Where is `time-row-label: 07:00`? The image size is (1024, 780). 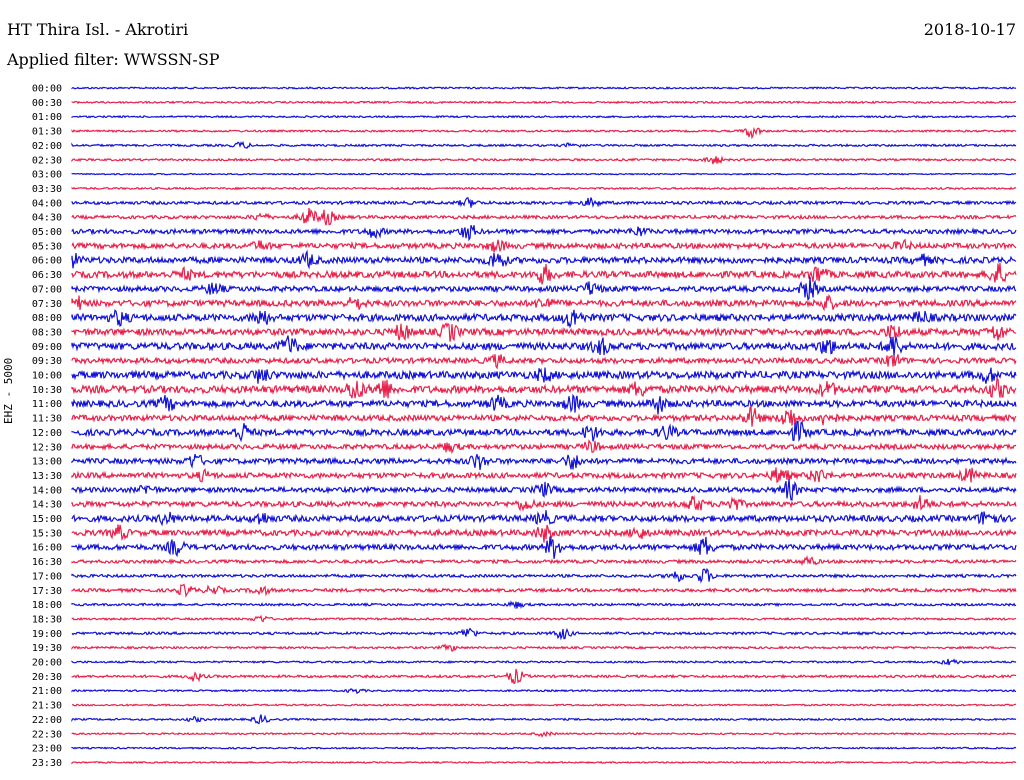
time-row-label: 07:00 is located at coordinates (47, 289).